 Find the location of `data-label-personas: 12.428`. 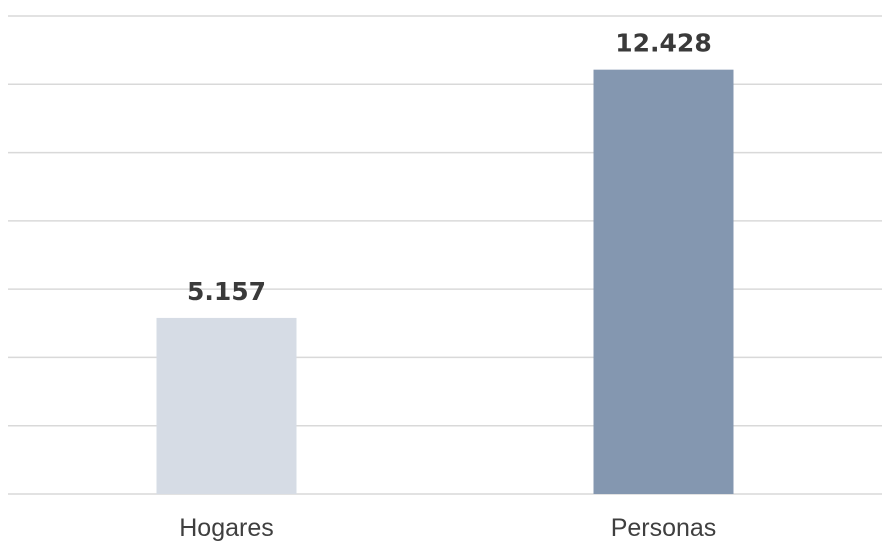

data-label-personas: 12.428 is located at coordinates (663, 43).